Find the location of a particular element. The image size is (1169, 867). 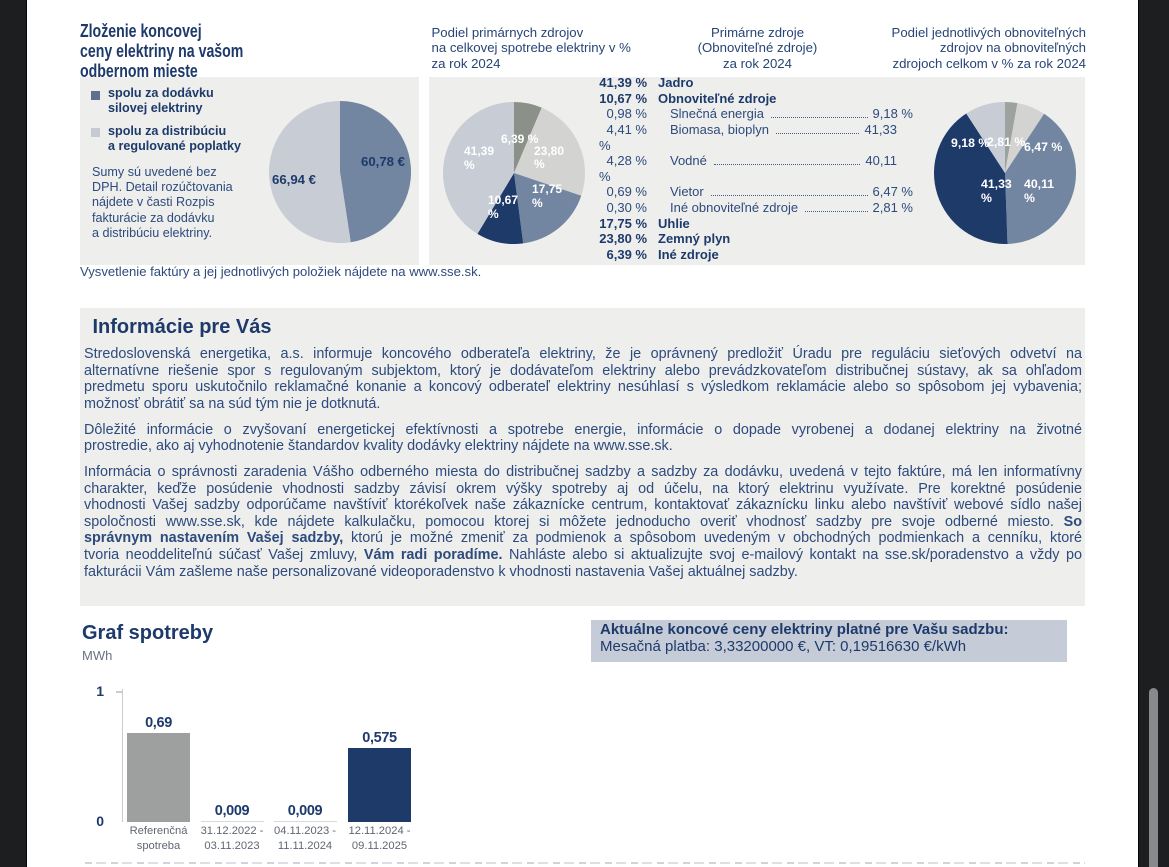

renewable-share: 6,47 % is located at coordinates (892, 192).